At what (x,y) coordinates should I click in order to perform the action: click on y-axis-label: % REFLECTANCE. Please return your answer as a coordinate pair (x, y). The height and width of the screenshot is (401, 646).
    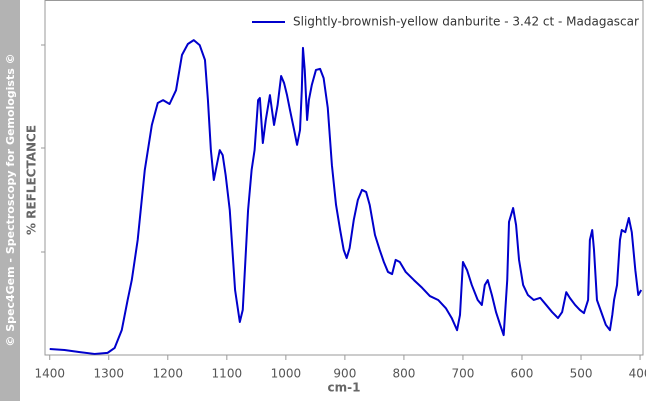
    Looking at the image, I should click on (32, 180).